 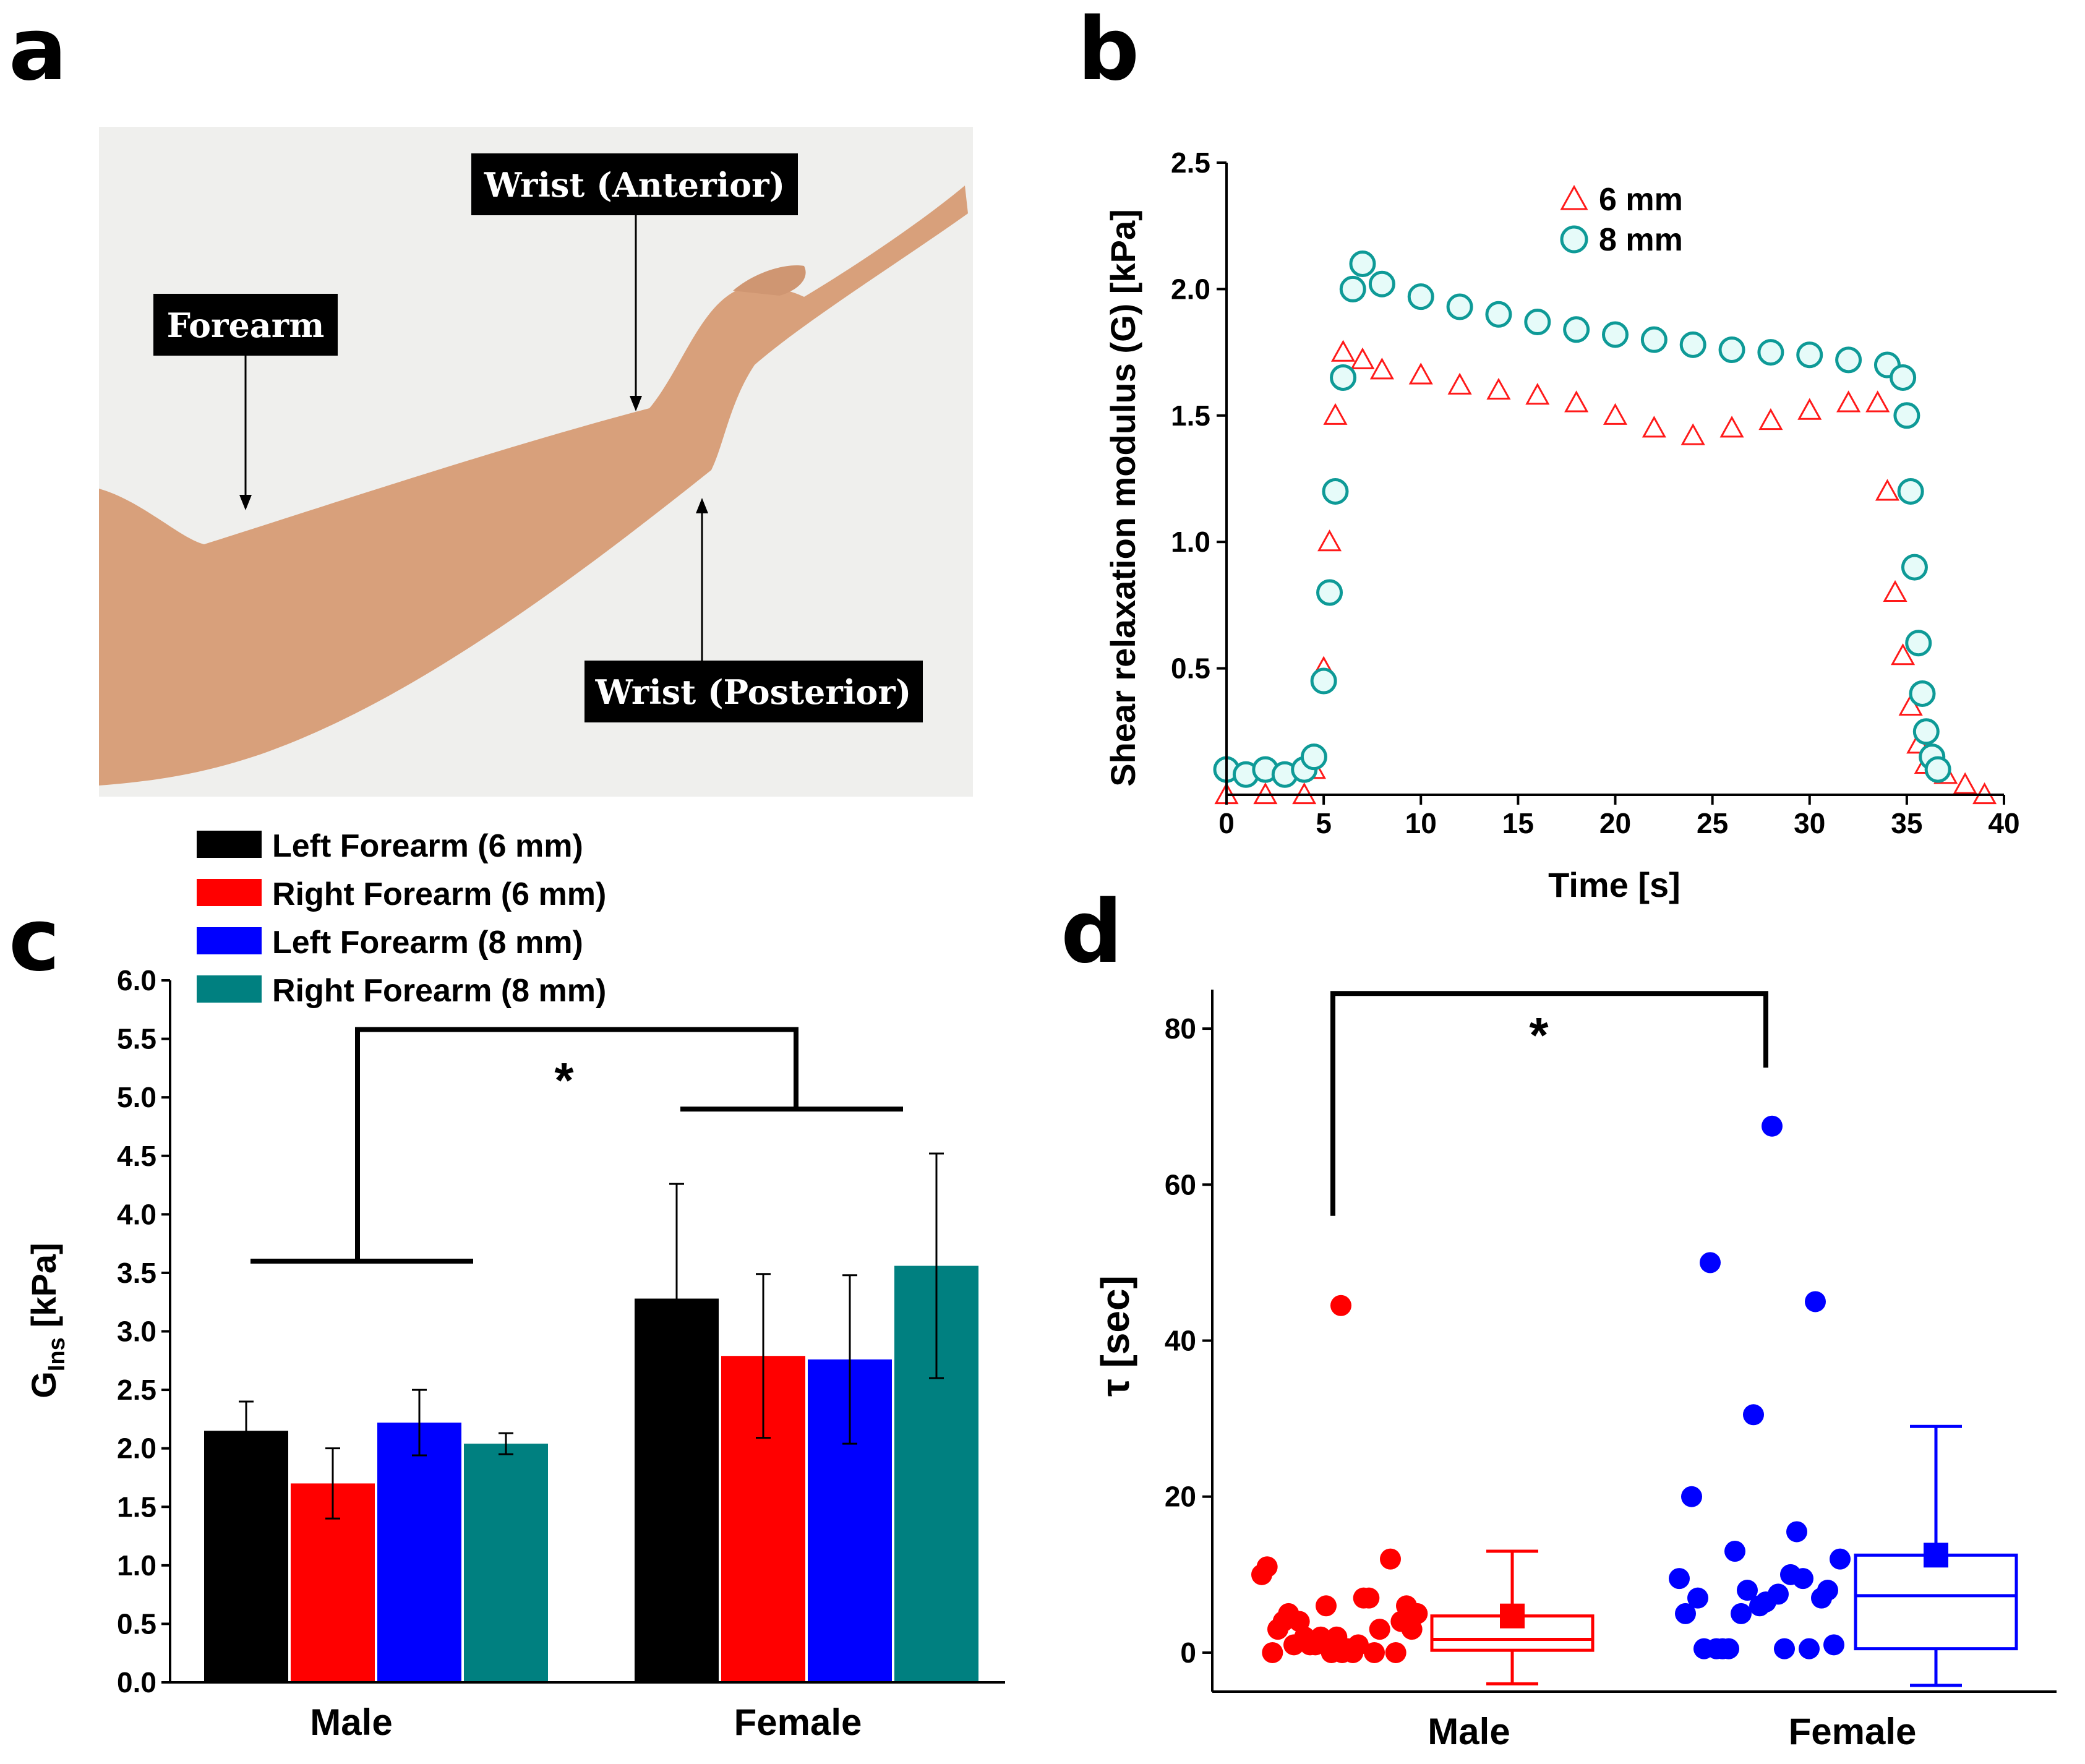 I want to click on panel-b-label: b, so click(x=1108, y=50).